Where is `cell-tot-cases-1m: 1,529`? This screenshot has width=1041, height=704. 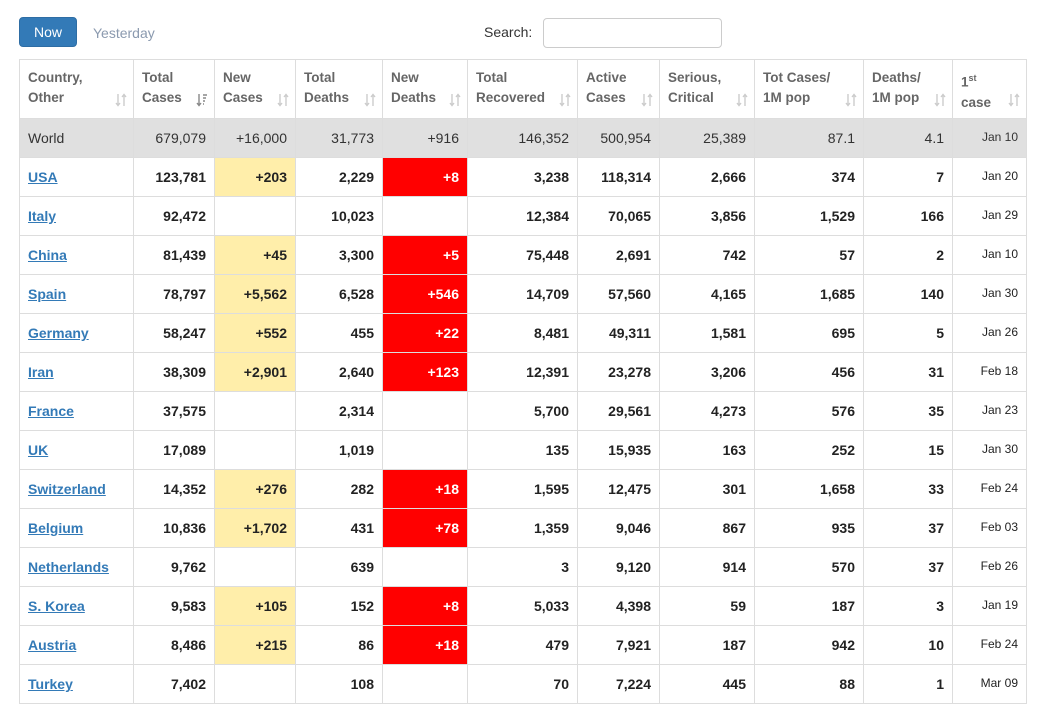 cell-tot-cases-1m: 1,529 is located at coordinates (809, 216).